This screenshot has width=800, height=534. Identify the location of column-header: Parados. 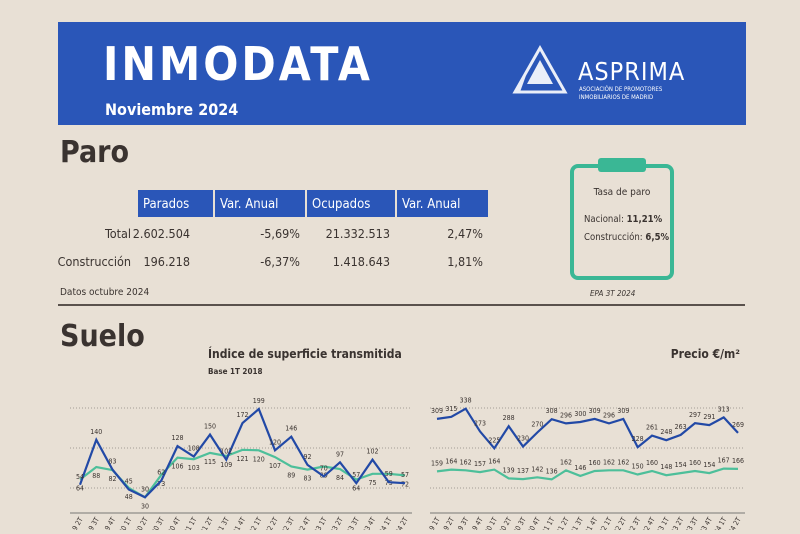
(166, 204).